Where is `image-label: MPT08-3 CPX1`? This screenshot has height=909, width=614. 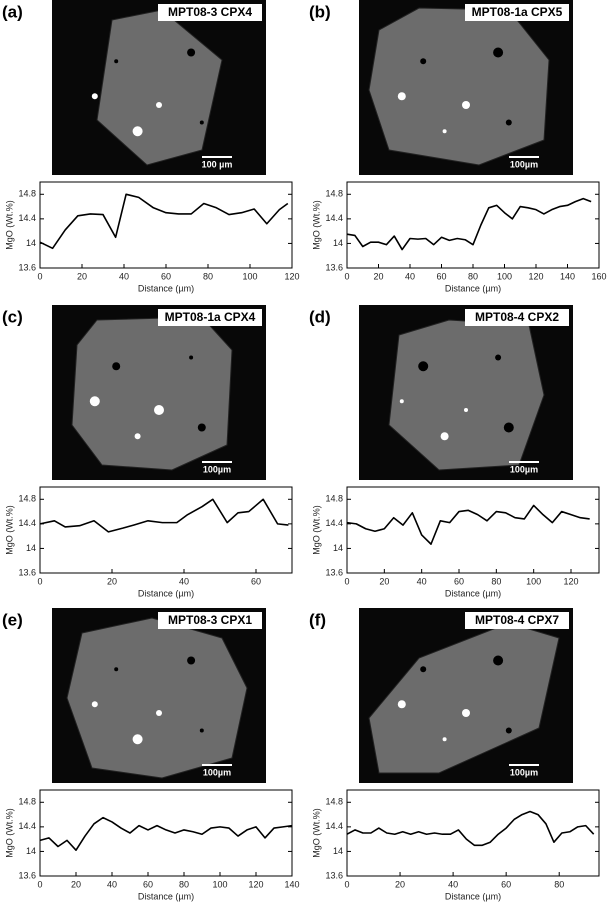 image-label: MPT08-3 CPX1 is located at coordinates (210, 620).